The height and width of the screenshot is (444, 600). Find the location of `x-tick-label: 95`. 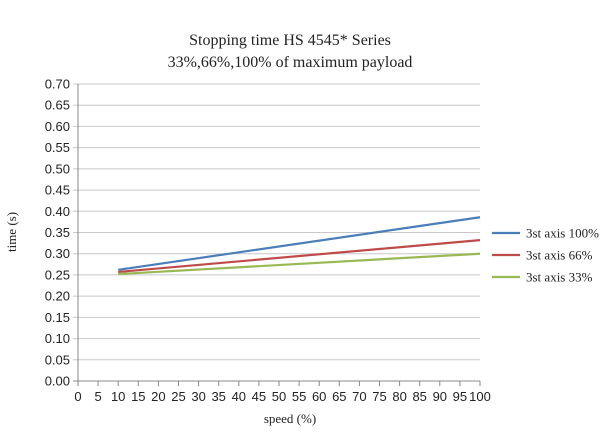

x-tick-label: 95 is located at coordinates (460, 396).